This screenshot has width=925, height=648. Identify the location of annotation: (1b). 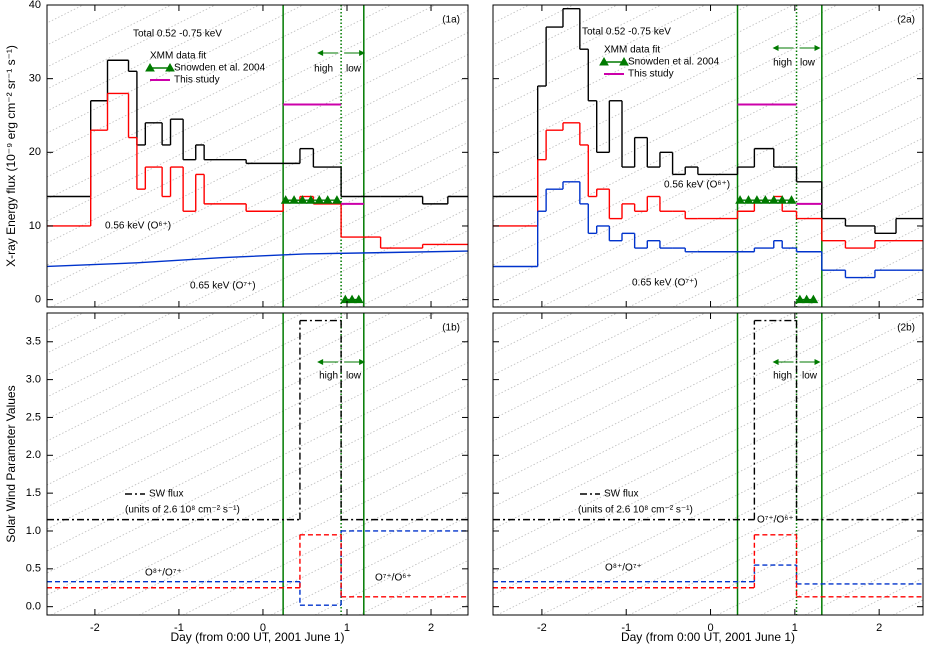
(451, 328).